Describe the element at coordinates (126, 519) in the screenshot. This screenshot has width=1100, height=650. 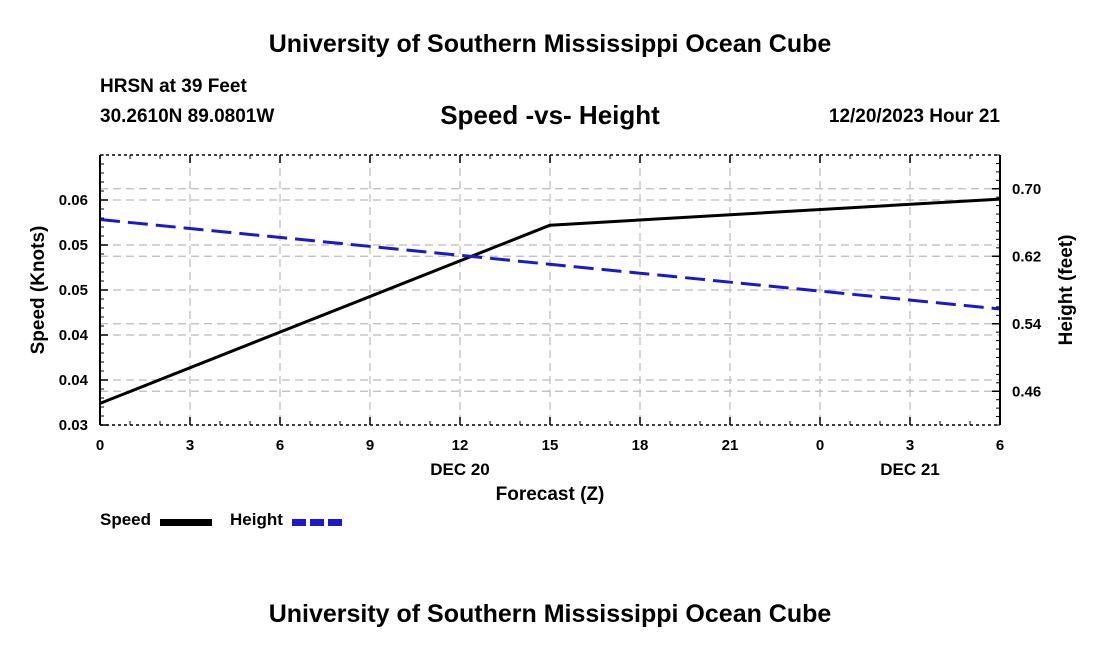
I see `legend-speed-label: Speed` at that location.